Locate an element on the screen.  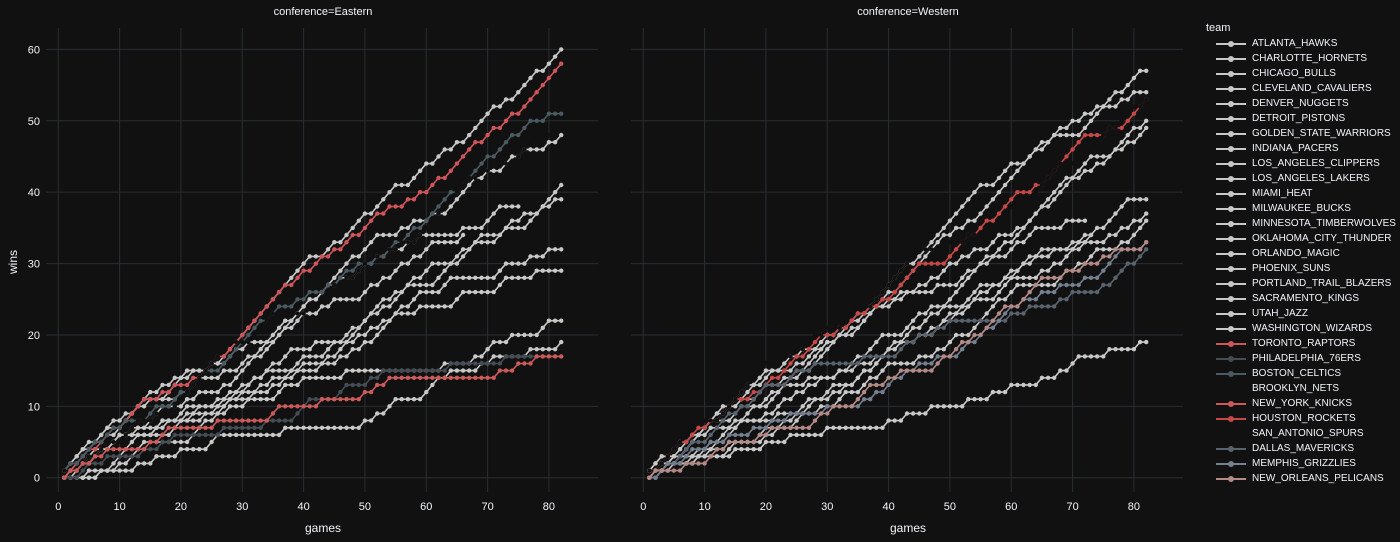
legend-item-charlotte-hornets: CHARLOTTE_HORNETS is located at coordinates (1301, 58).